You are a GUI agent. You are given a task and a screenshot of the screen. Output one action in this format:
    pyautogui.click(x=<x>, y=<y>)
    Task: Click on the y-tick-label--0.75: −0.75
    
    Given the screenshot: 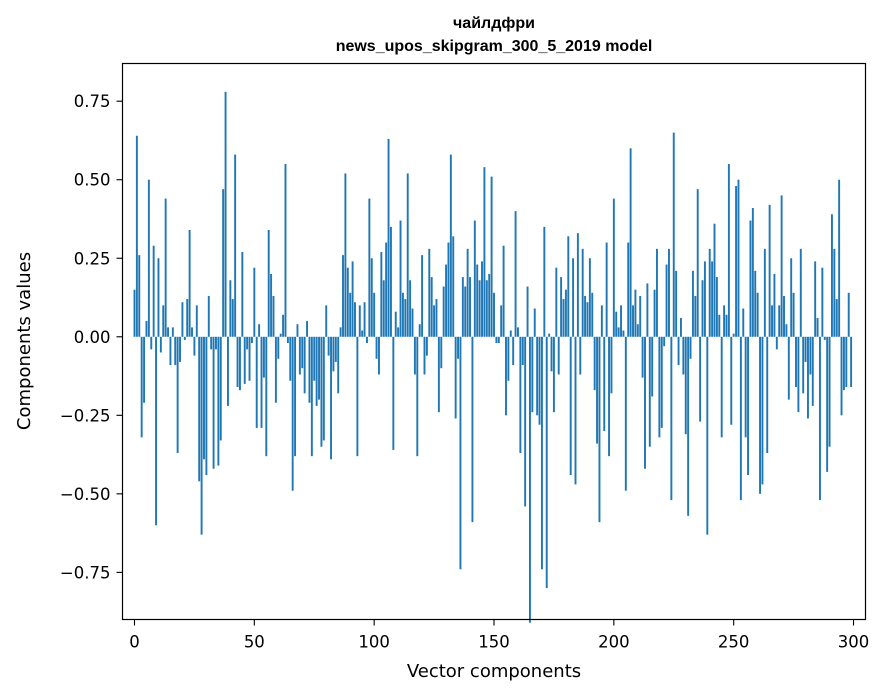 What is the action you would take?
    pyautogui.click(x=85, y=572)
    